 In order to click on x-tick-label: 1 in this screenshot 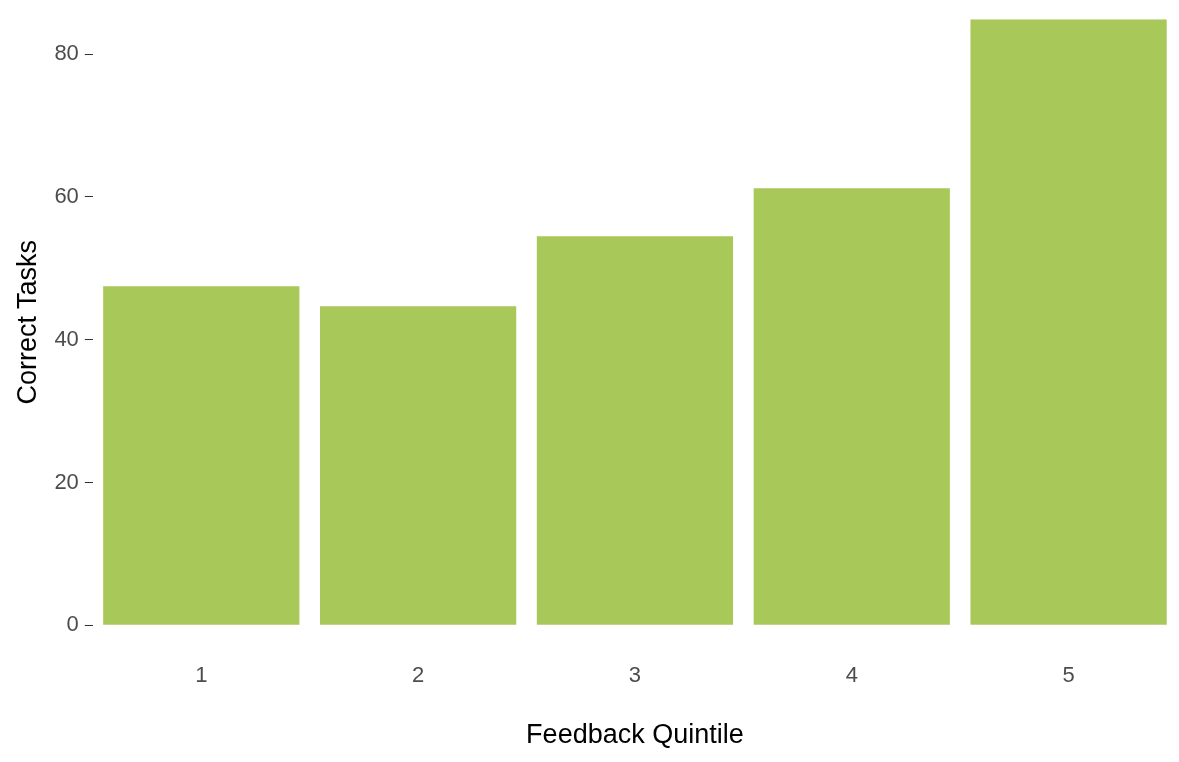, I will do `click(201, 675)`.